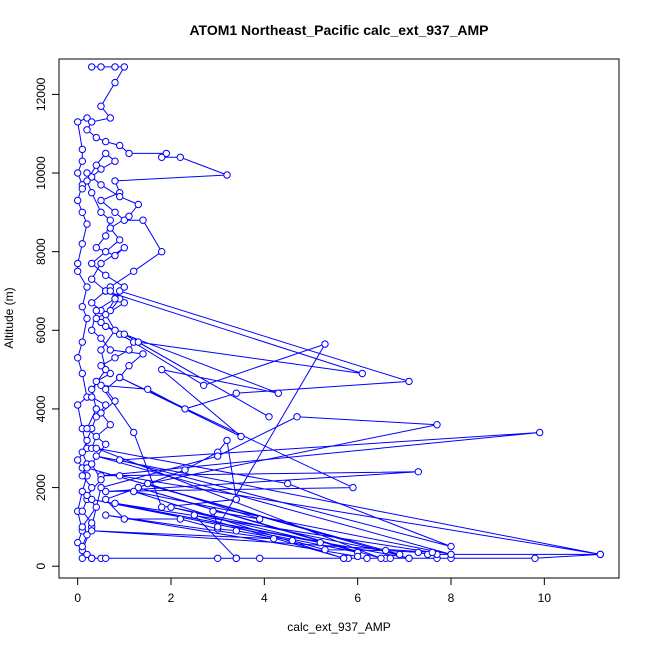  What do you see at coordinates (357, 598) in the screenshot?
I see `x-tick-label: 6` at bounding box center [357, 598].